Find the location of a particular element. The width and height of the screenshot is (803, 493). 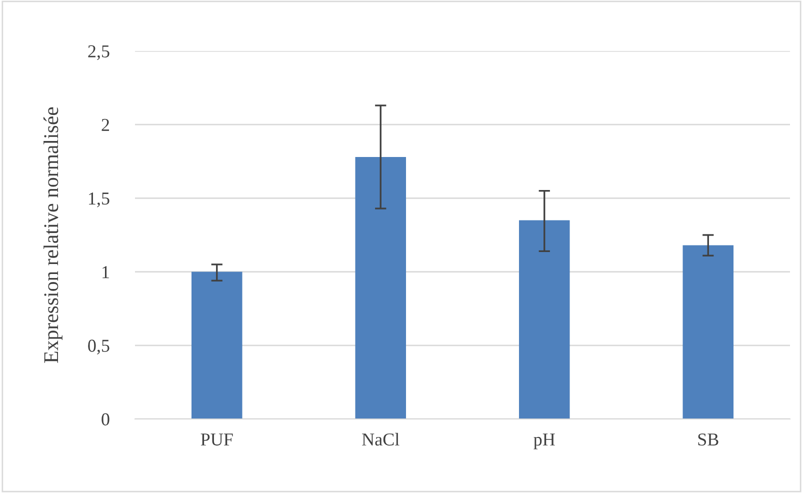

x-tick-label: NaCl is located at coordinates (381, 439).